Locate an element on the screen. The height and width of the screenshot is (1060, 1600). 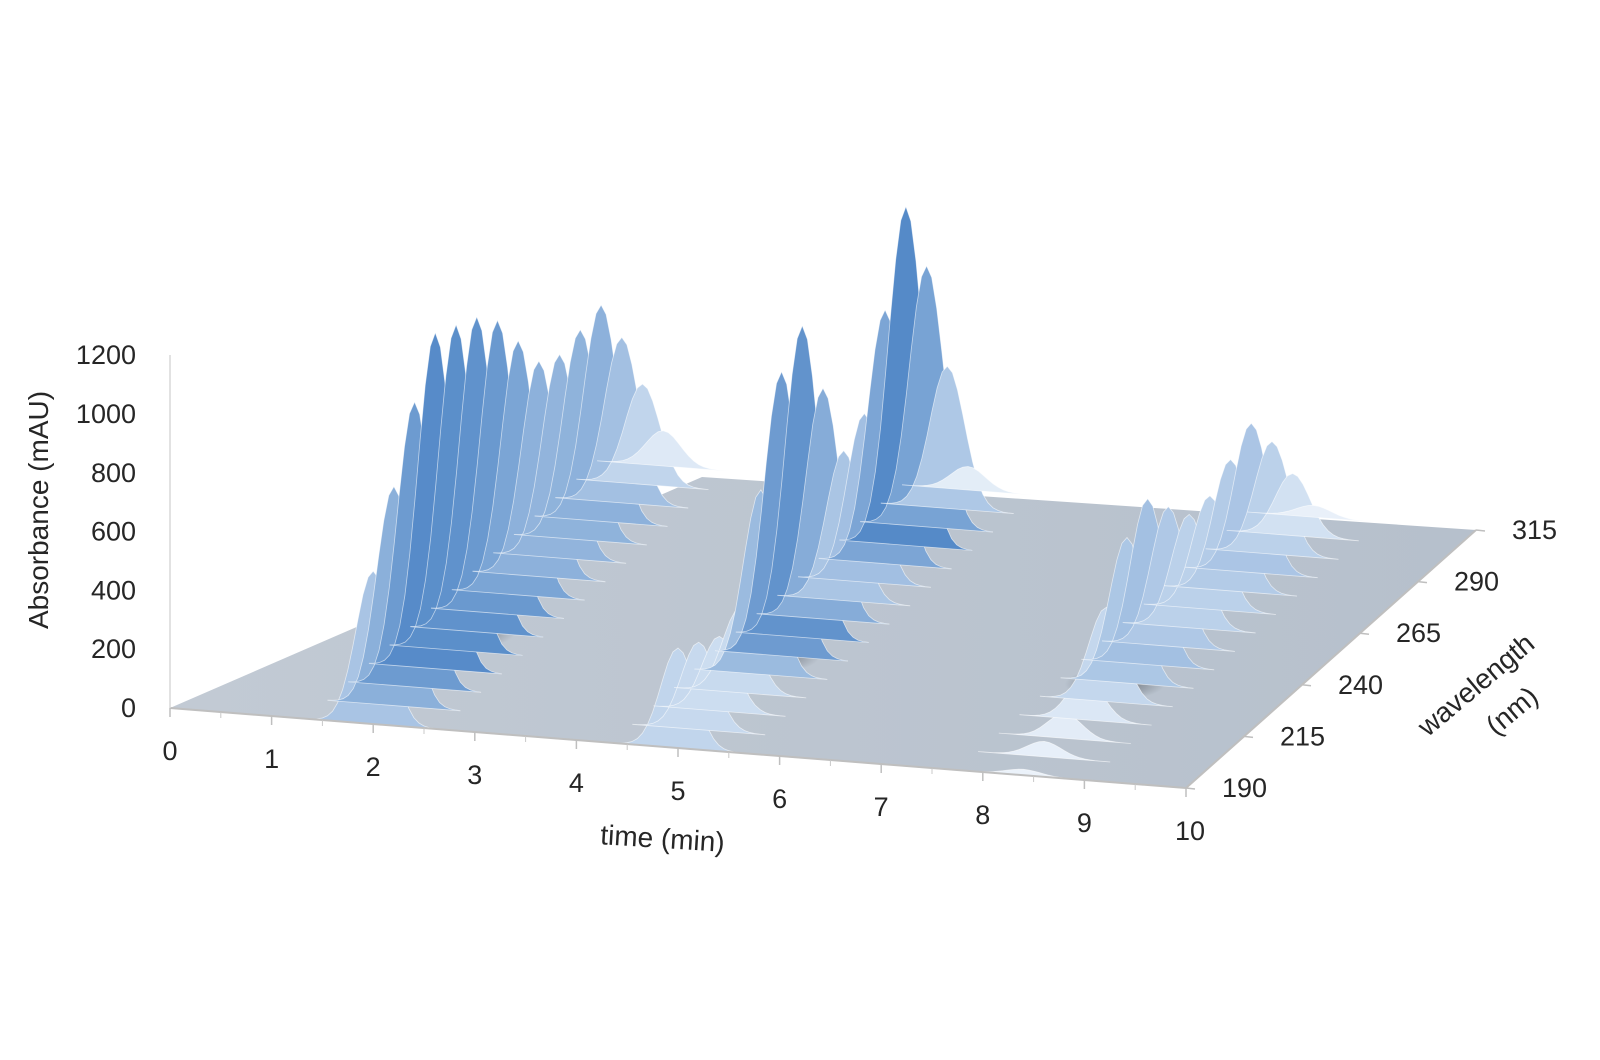
x-tick-label: 2 is located at coordinates (373, 767).